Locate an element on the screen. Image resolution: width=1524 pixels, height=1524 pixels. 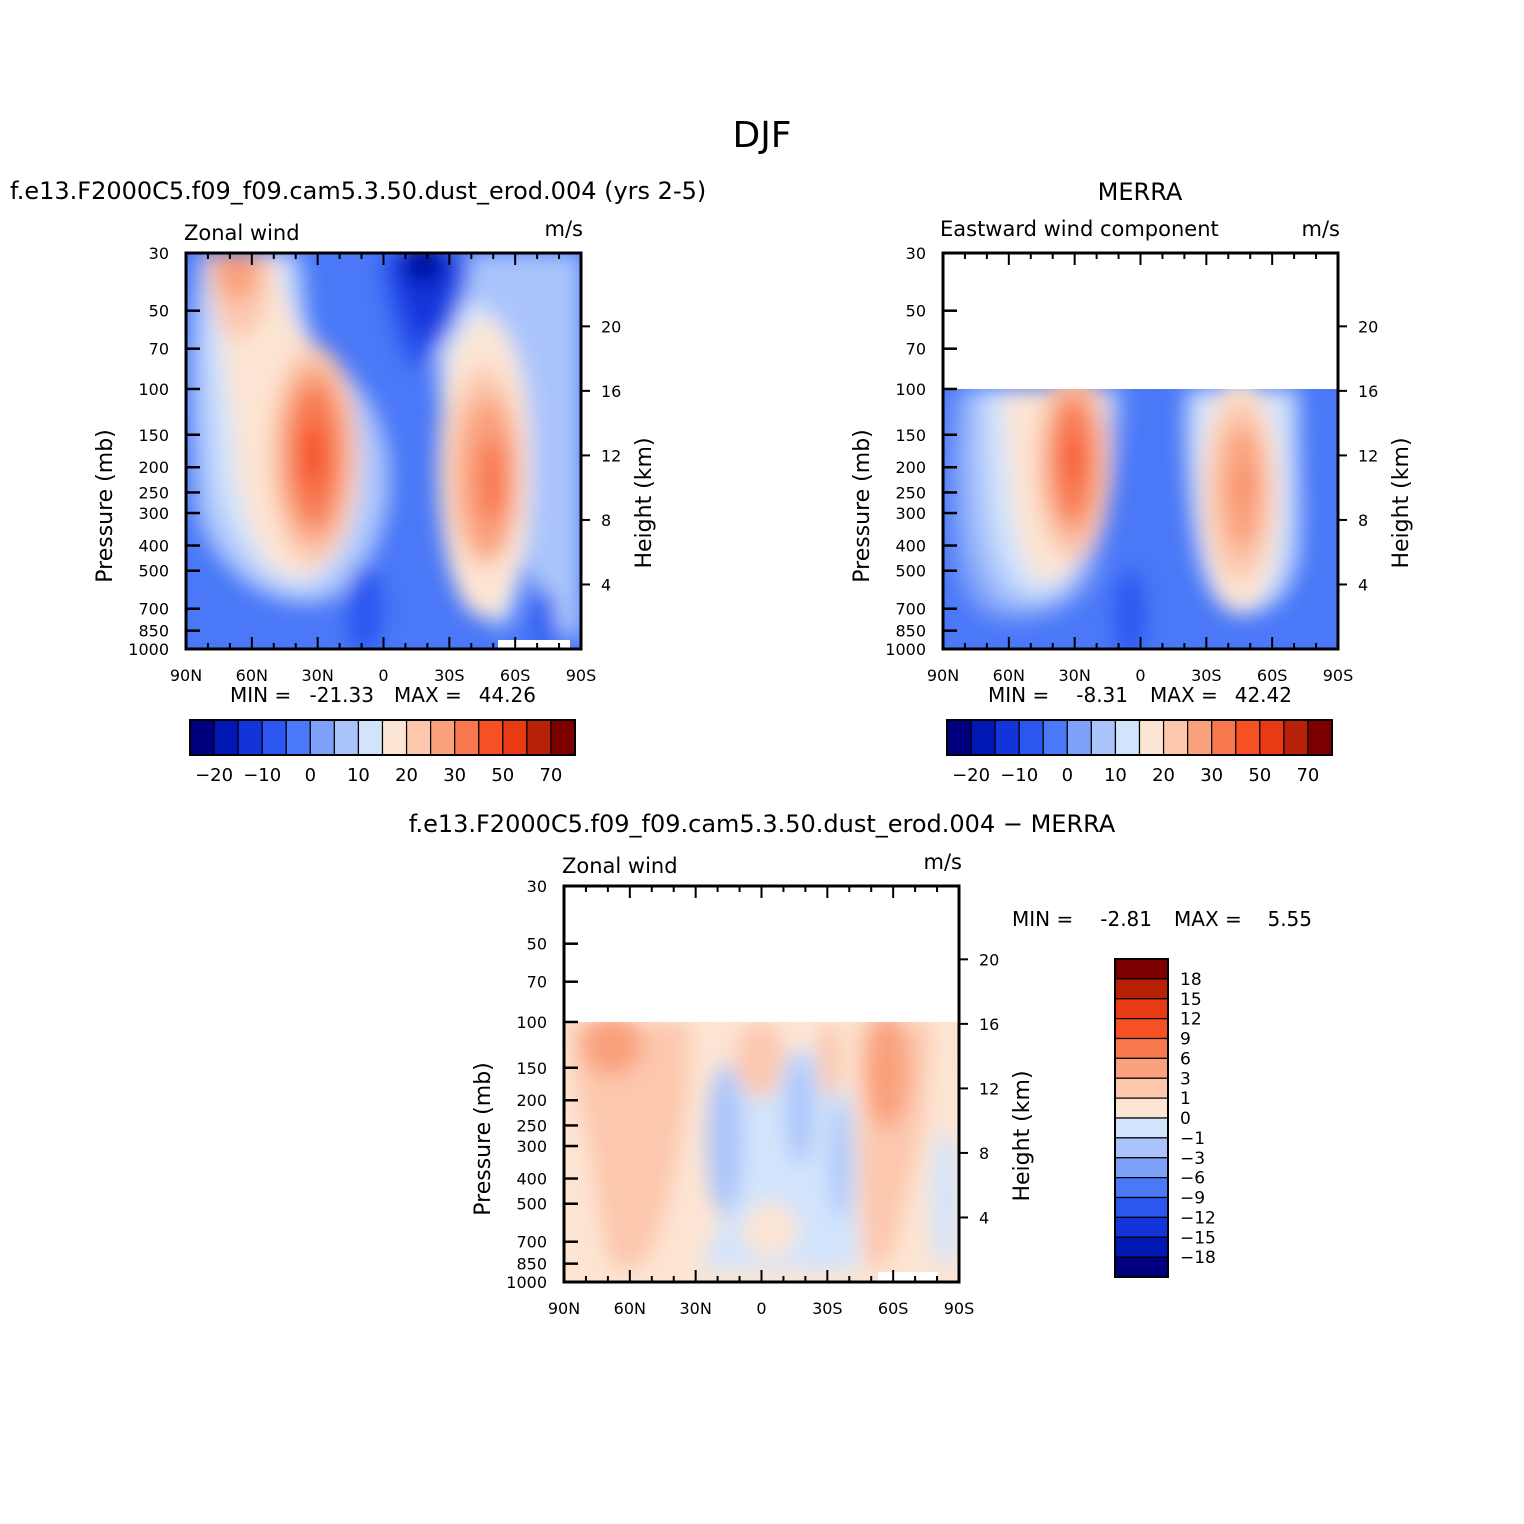
colorbar-tick-label: 0 is located at coordinates (1185, 1119).